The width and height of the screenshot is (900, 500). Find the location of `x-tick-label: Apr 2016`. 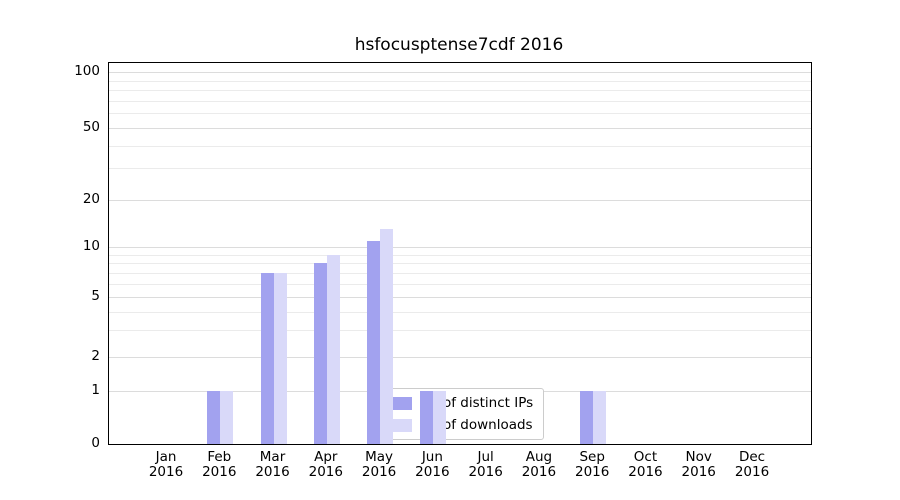

x-tick-label: Apr 2016 is located at coordinates (325, 464).